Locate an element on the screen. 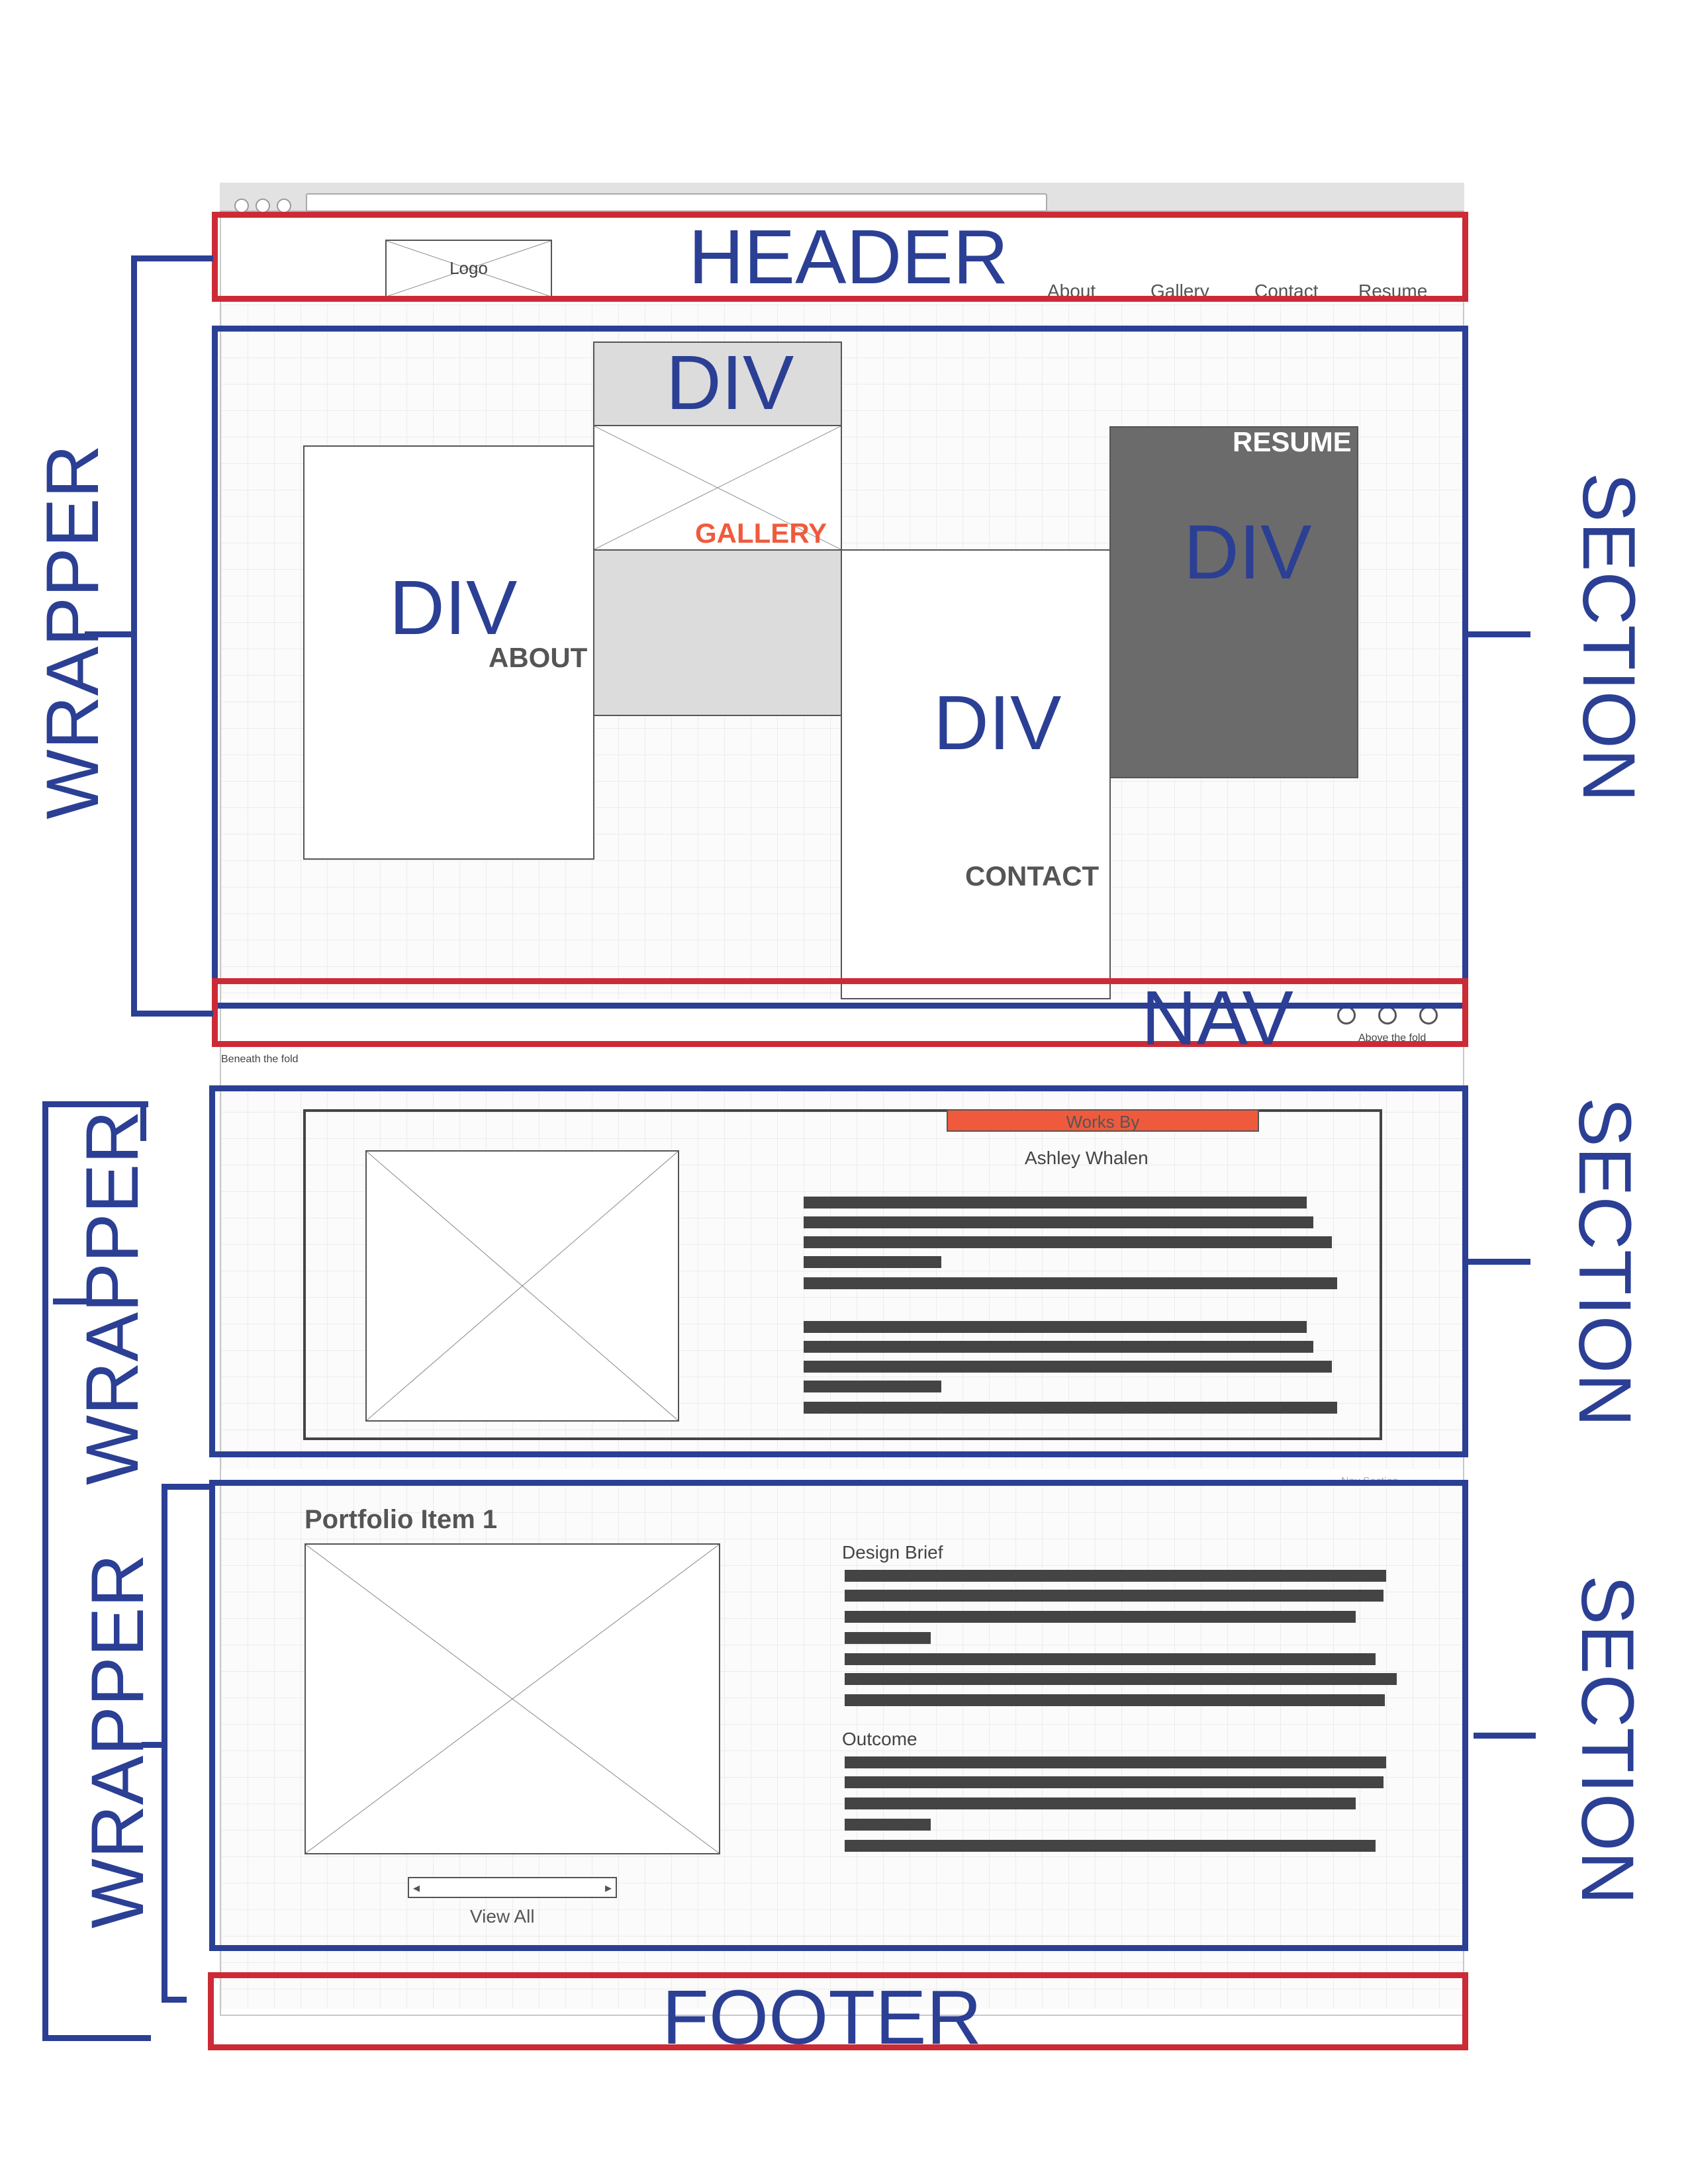  header-annotation-label: HEADER is located at coordinates (848, 257).